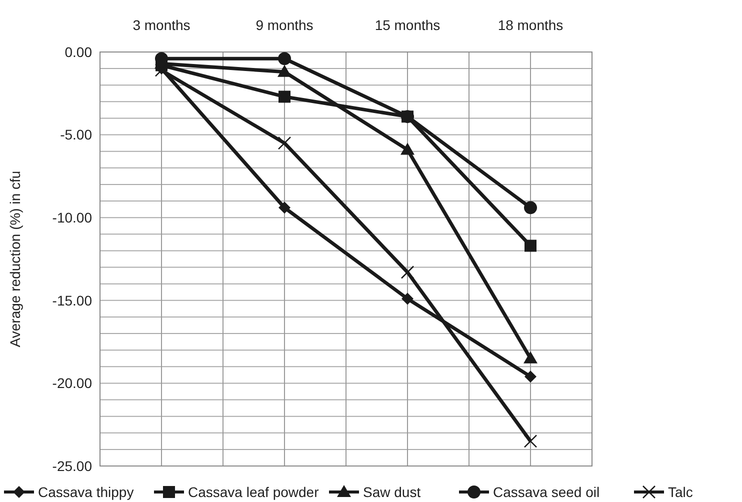 This screenshot has width=742, height=502. I want to click on x-tick-label: 15 months, so click(407, 25).